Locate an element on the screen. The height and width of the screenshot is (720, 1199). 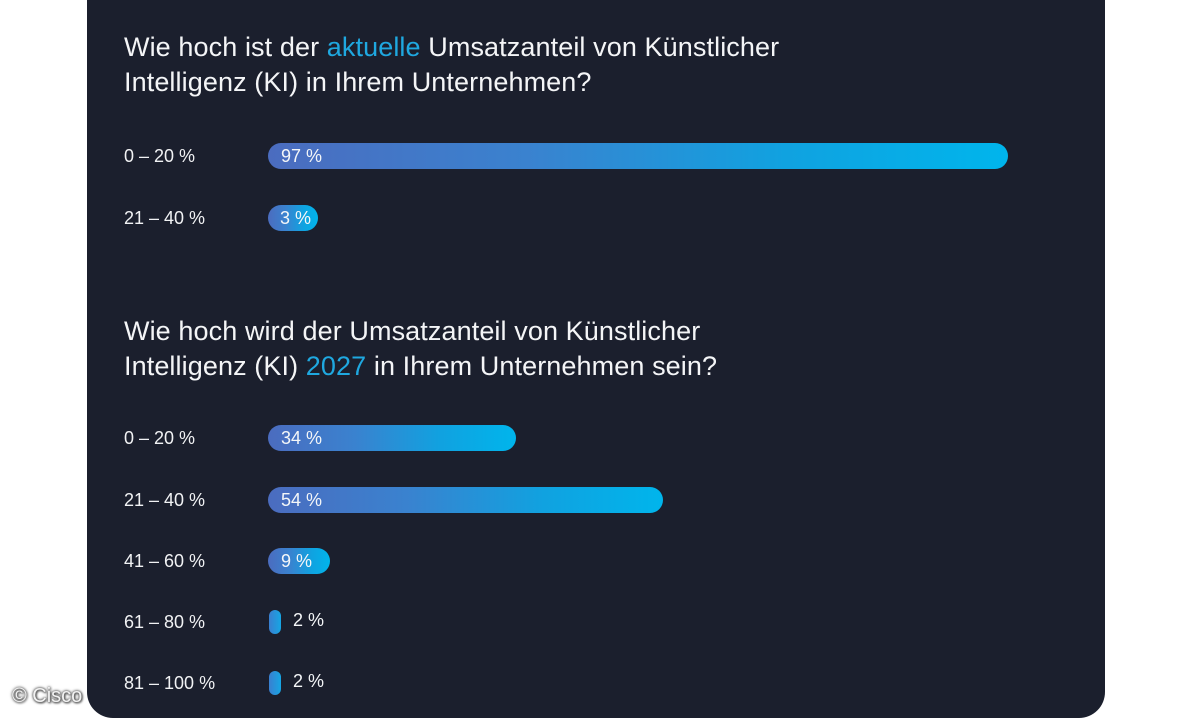
q2-bar-row: 81 – 100 % 2 % is located at coordinates (604, 683).